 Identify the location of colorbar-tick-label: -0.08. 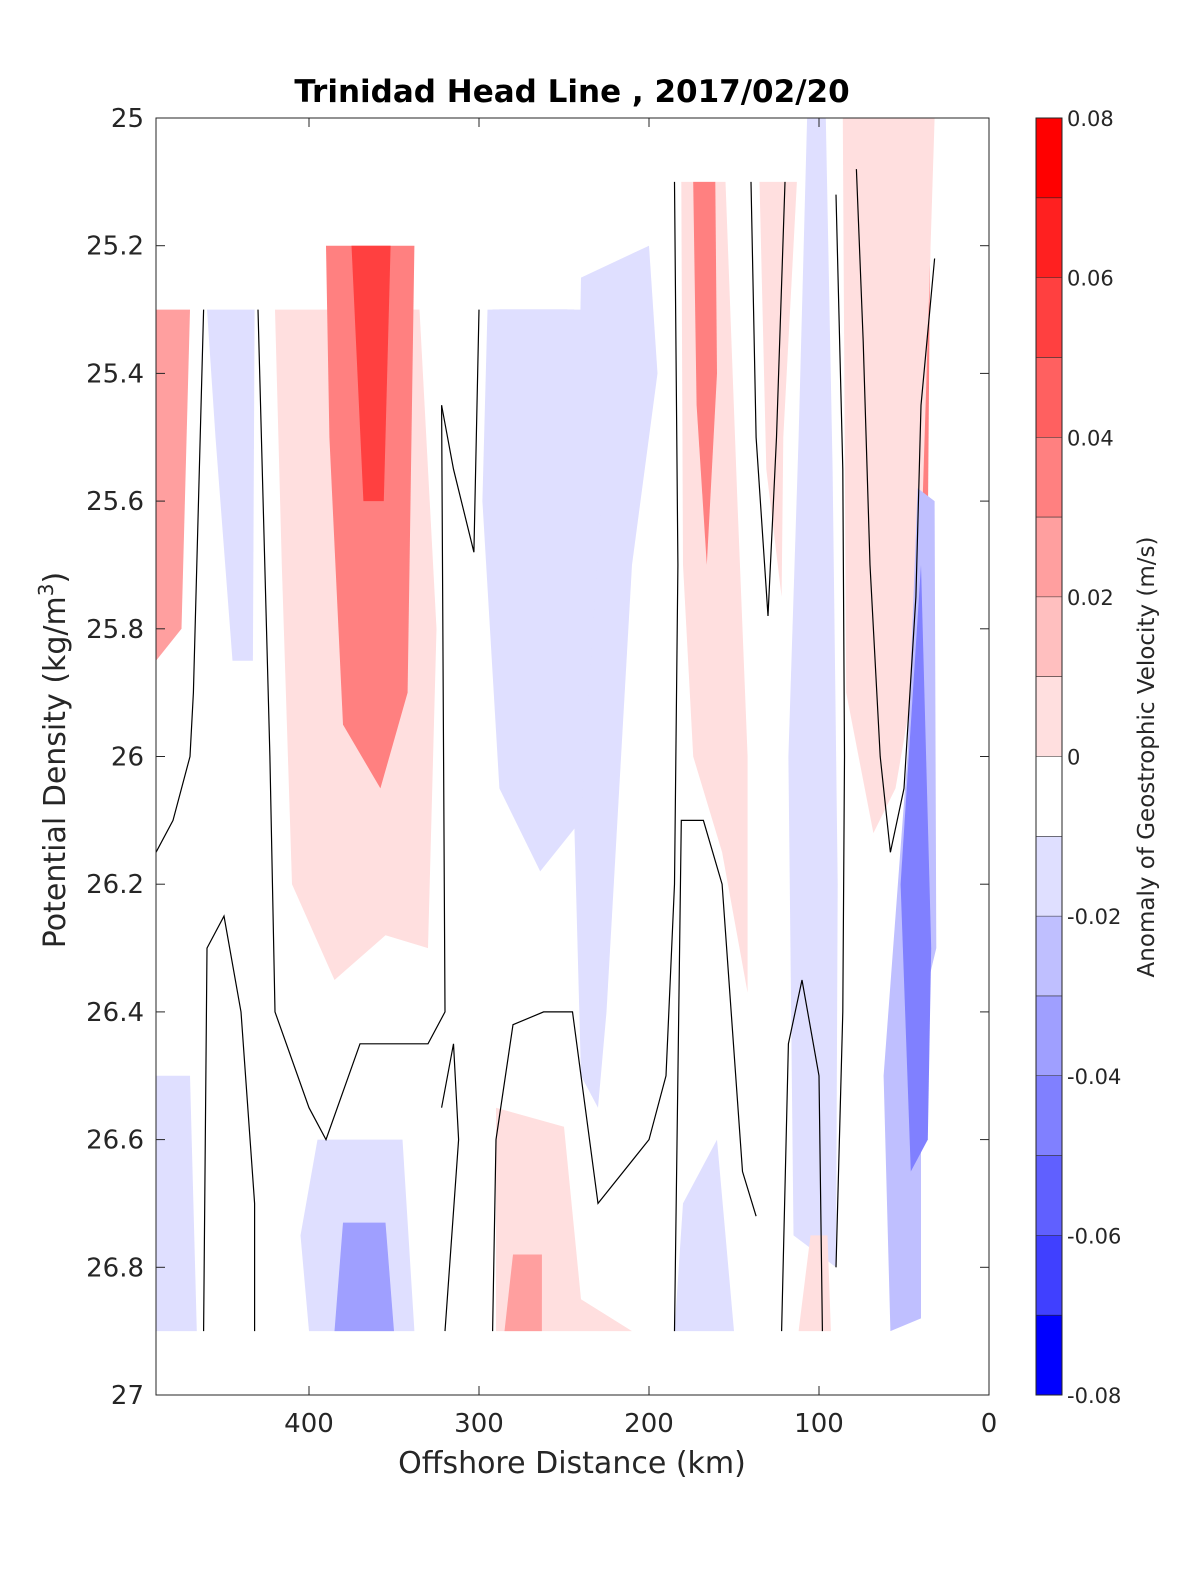
(1094, 1396).